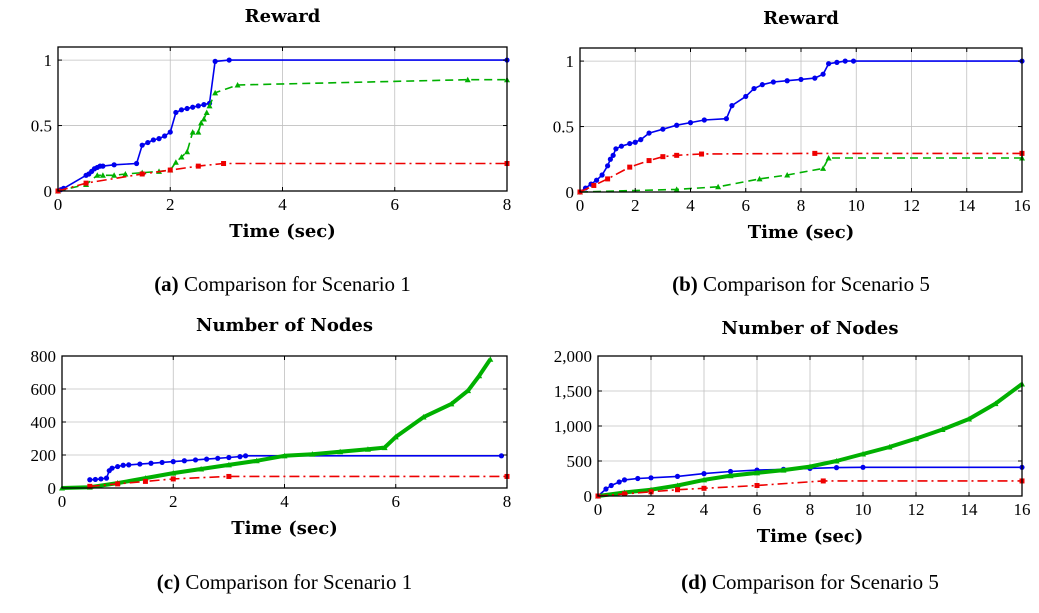 This screenshot has width=1039, height=613. I want to click on figure-caption: (d) Comparison for Scenario 5, so click(810, 582).